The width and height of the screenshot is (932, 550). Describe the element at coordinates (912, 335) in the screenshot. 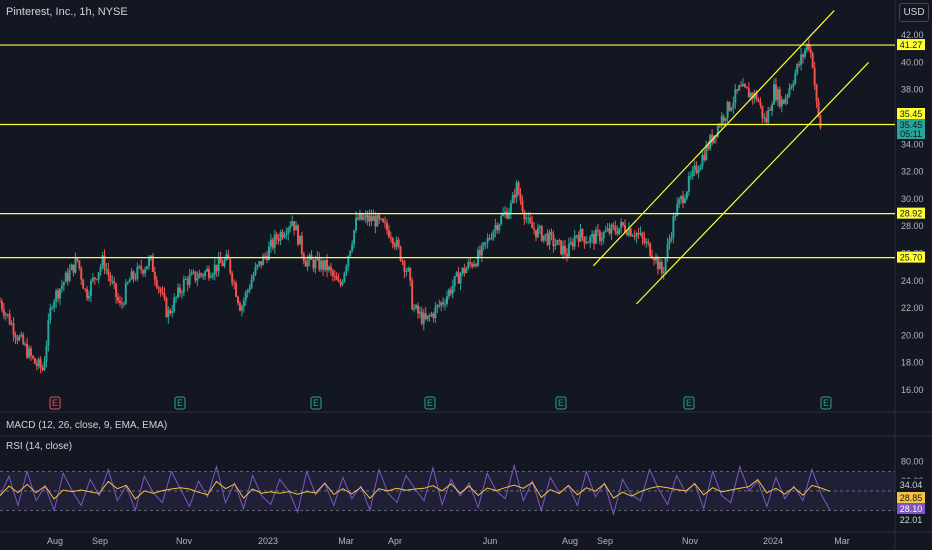

I see `price-tick-label: 20.00` at that location.